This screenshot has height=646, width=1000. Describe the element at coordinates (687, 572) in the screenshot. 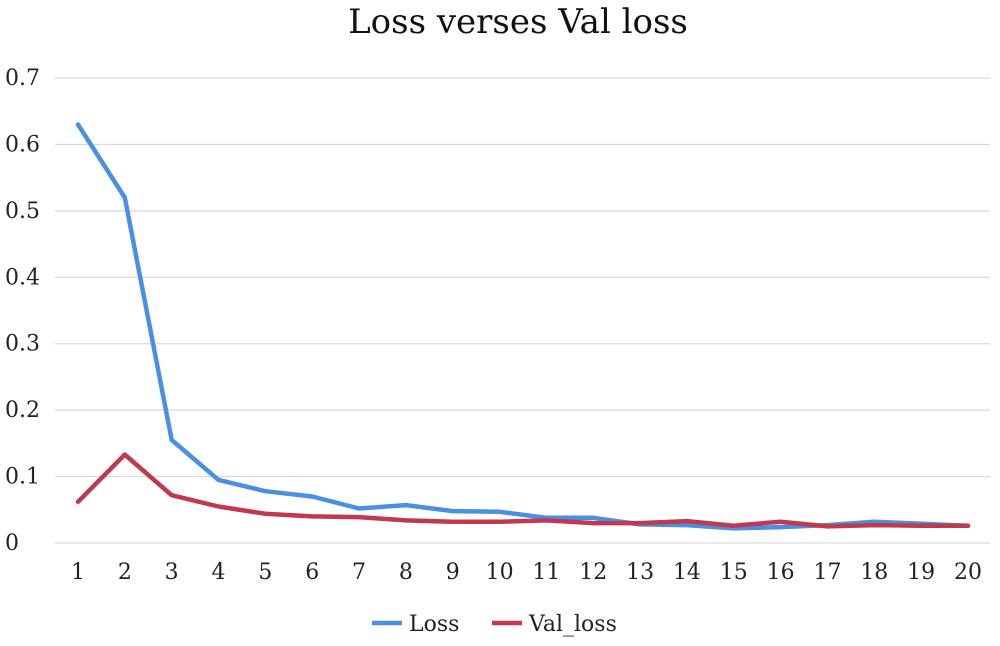

I see `x-tick-label: 14` at that location.